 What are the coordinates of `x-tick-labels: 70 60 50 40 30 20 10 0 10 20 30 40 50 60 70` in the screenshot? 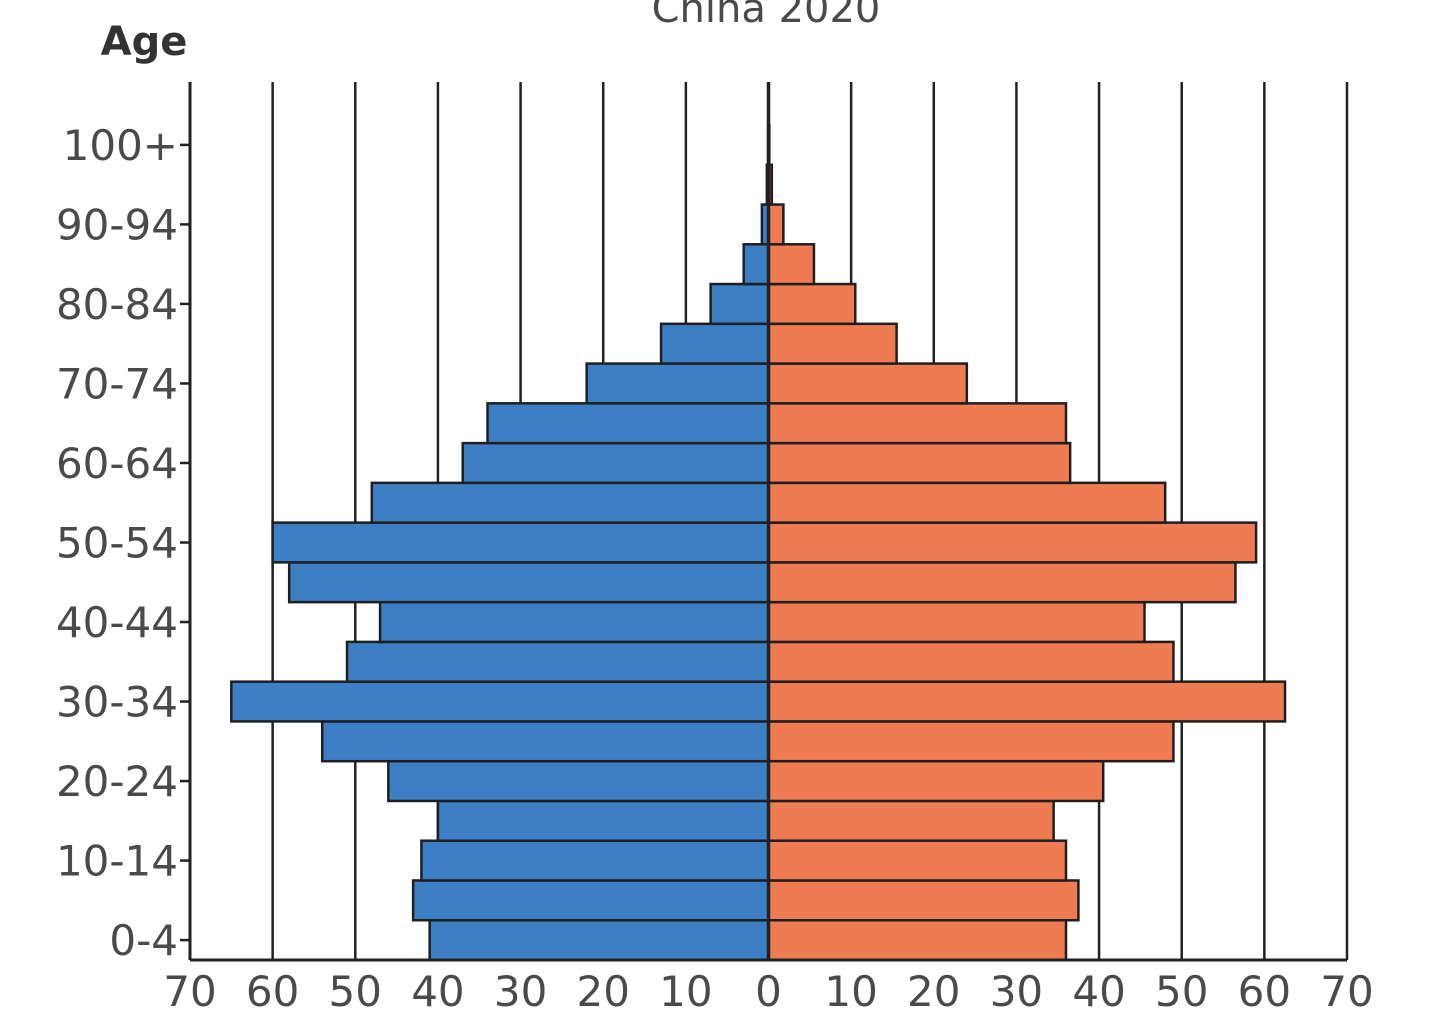 It's located at (768, 991).